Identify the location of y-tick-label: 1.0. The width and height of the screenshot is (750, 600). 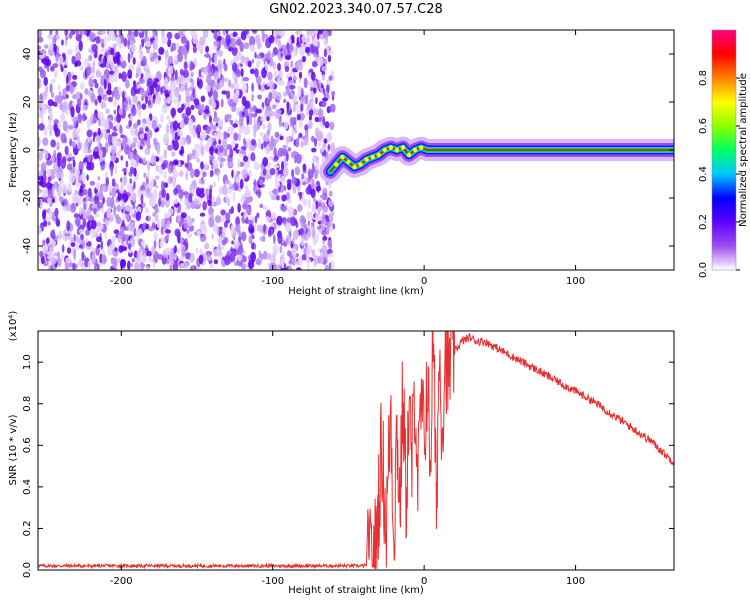
(27, 362).